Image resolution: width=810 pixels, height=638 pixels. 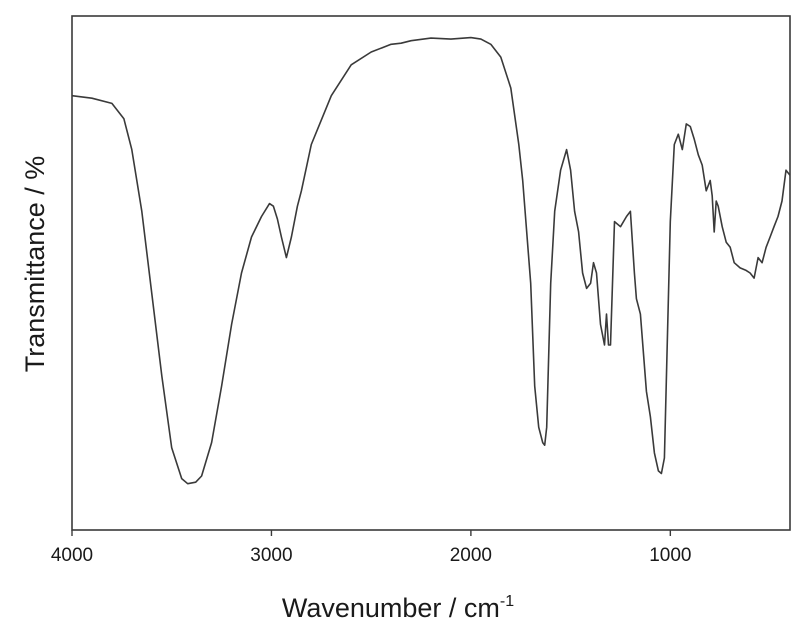 I want to click on x-tick-label: 3000, so click(x=271, y=555).